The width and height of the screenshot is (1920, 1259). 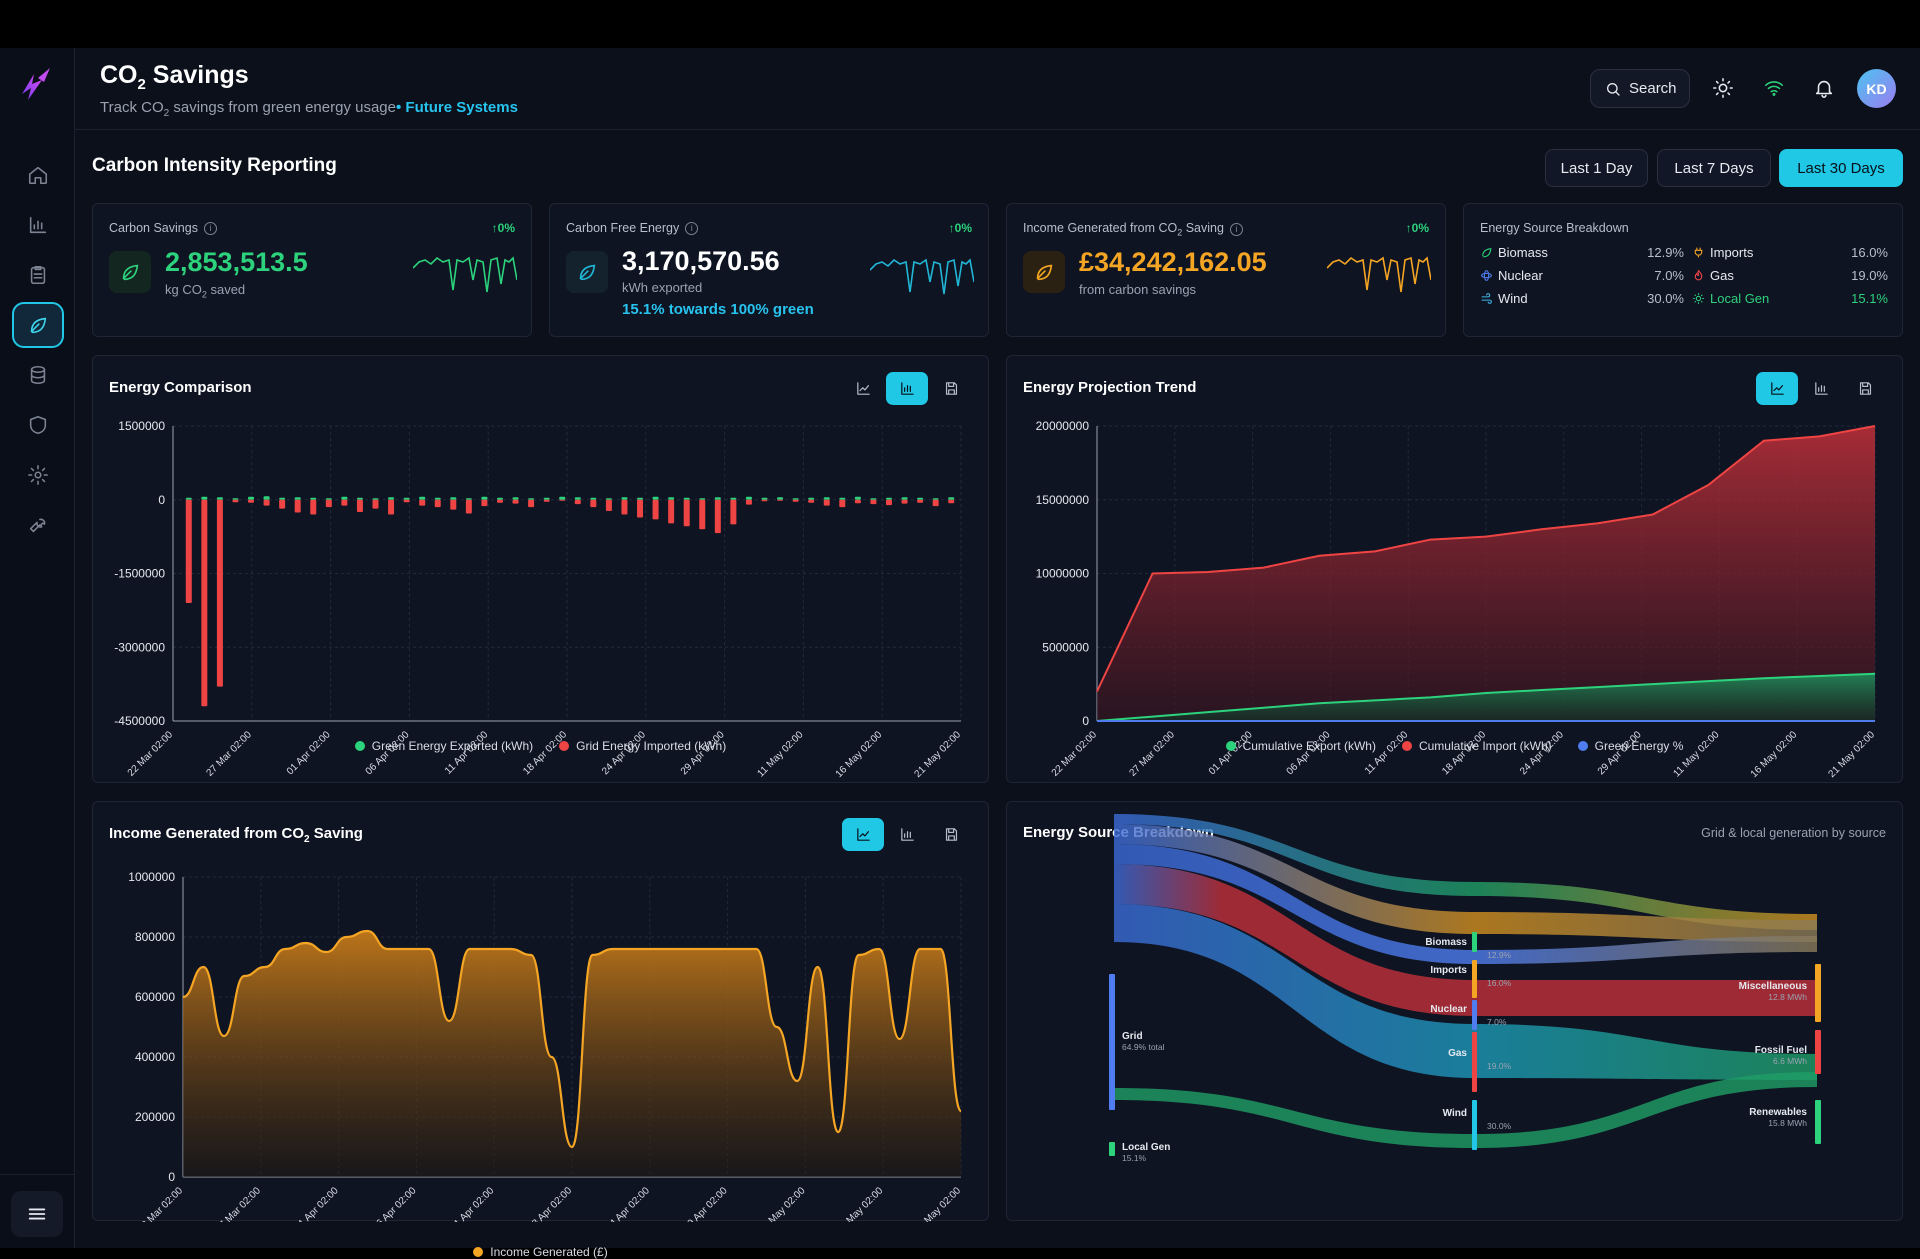 I want to click on sankey-detail: 15.1%, so click(x=1134, y=1158).